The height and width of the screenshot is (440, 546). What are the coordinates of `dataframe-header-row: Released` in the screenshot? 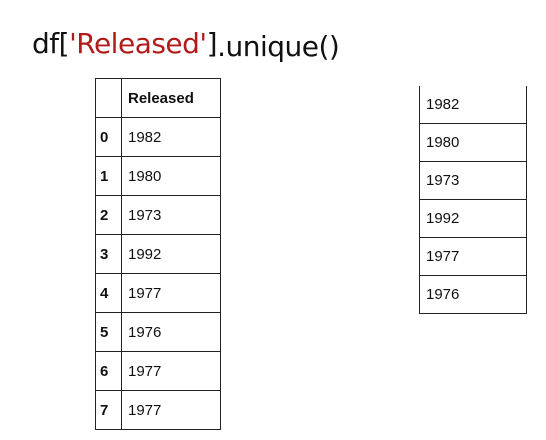 It's located at (158, 98).